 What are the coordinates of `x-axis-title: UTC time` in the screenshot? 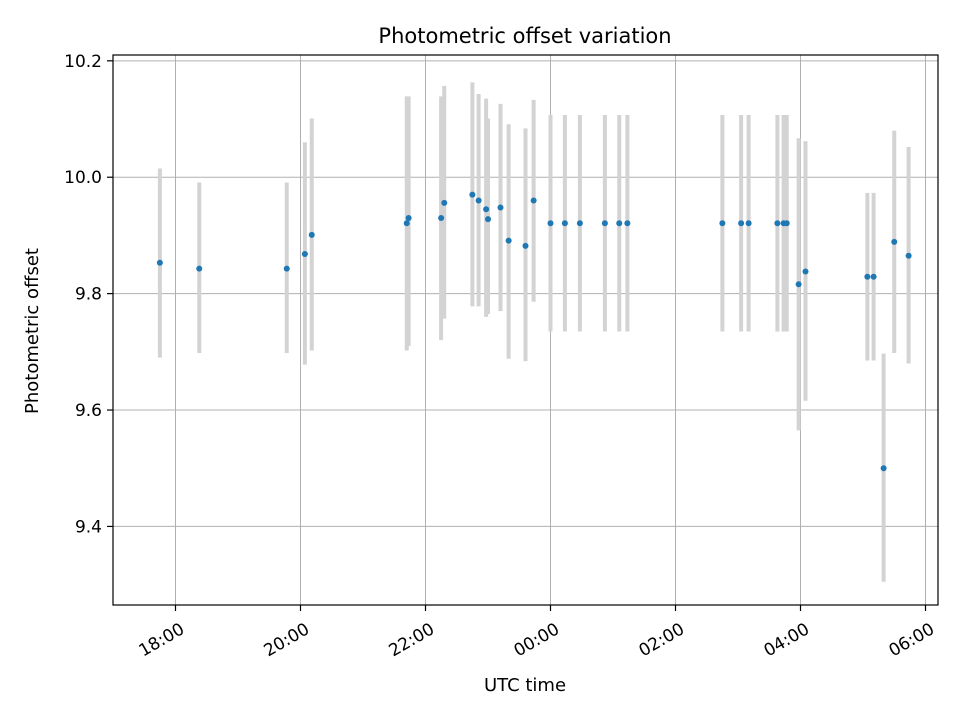 It's located at (525, 685).